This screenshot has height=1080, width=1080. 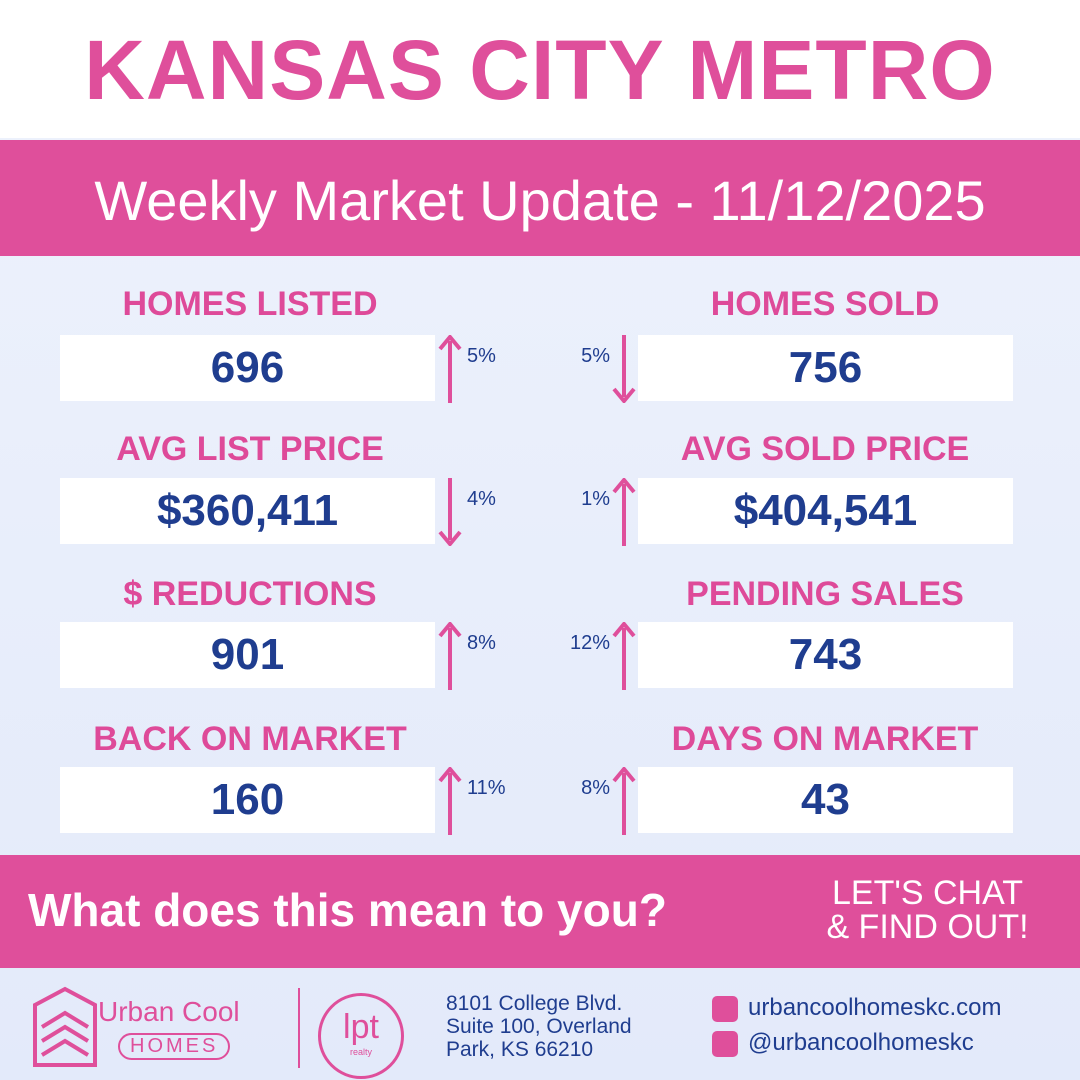 I want to click on stat-change: 12%, so click(x=589, y=643).